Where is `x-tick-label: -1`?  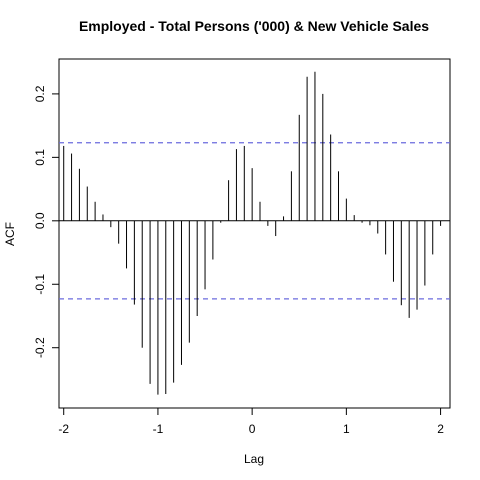 x-tick-label: -1 is located at coordinates (158, 429).